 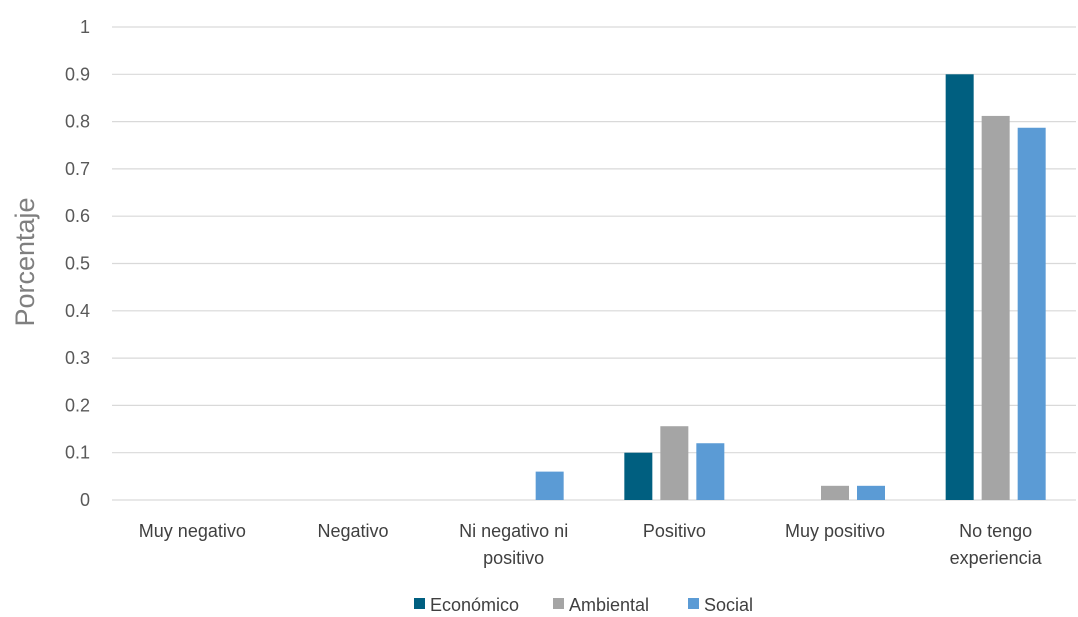 I want to click on y-tick-label: 0.6, so click(x=77, y=216).